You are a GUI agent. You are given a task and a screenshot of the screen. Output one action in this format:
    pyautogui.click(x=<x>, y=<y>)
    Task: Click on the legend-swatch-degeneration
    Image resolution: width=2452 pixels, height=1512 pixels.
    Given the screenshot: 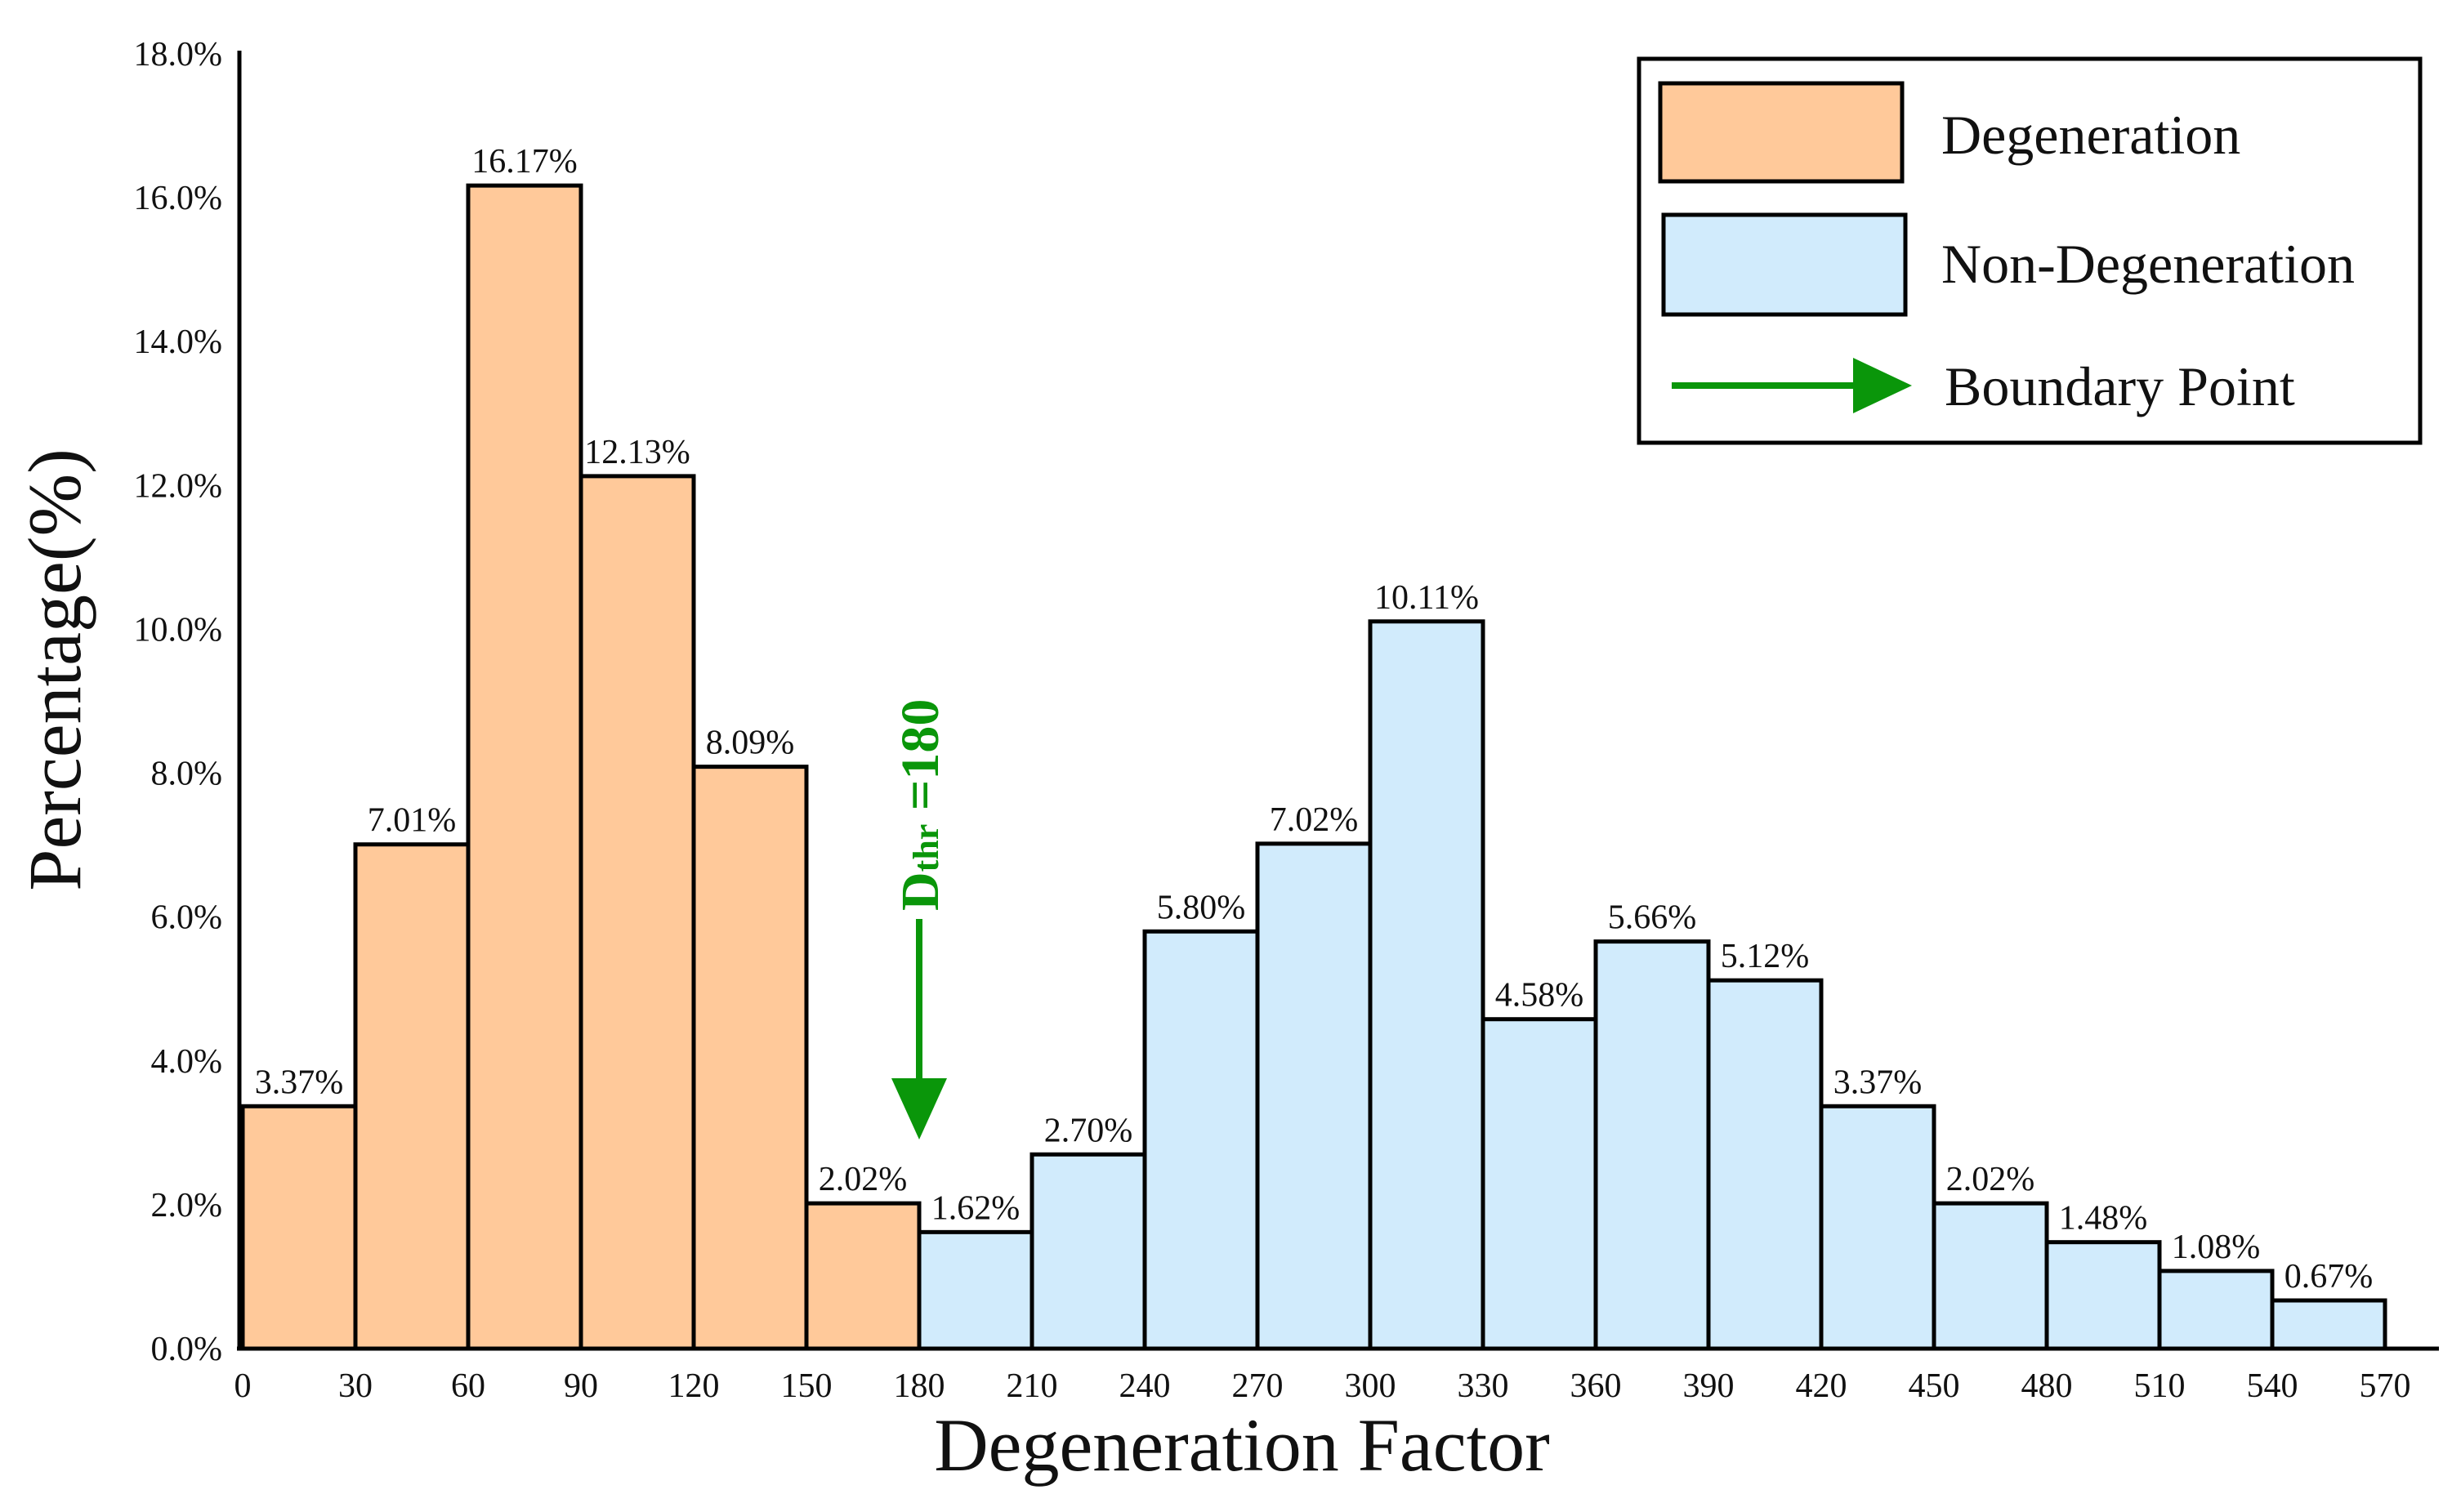 What is the action you would take?
    pyautogui.click(x=1781, y=133)
    